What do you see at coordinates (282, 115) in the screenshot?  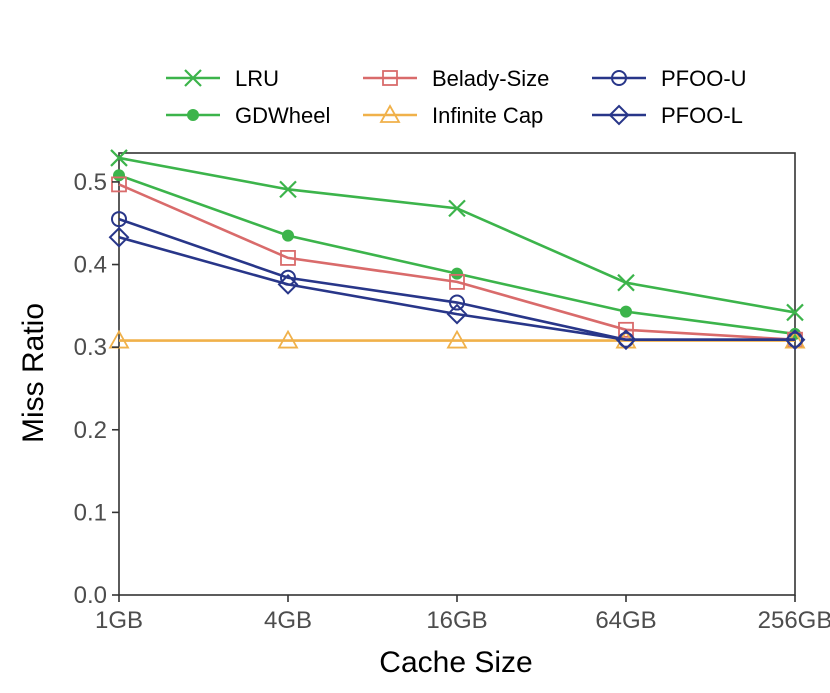 I see `legend-label: GDWheel` at bounding box center [282, 115].